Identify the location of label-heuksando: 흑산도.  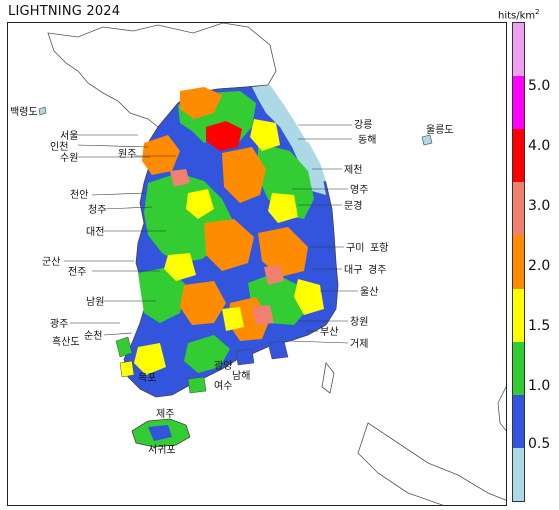
(66, 341).